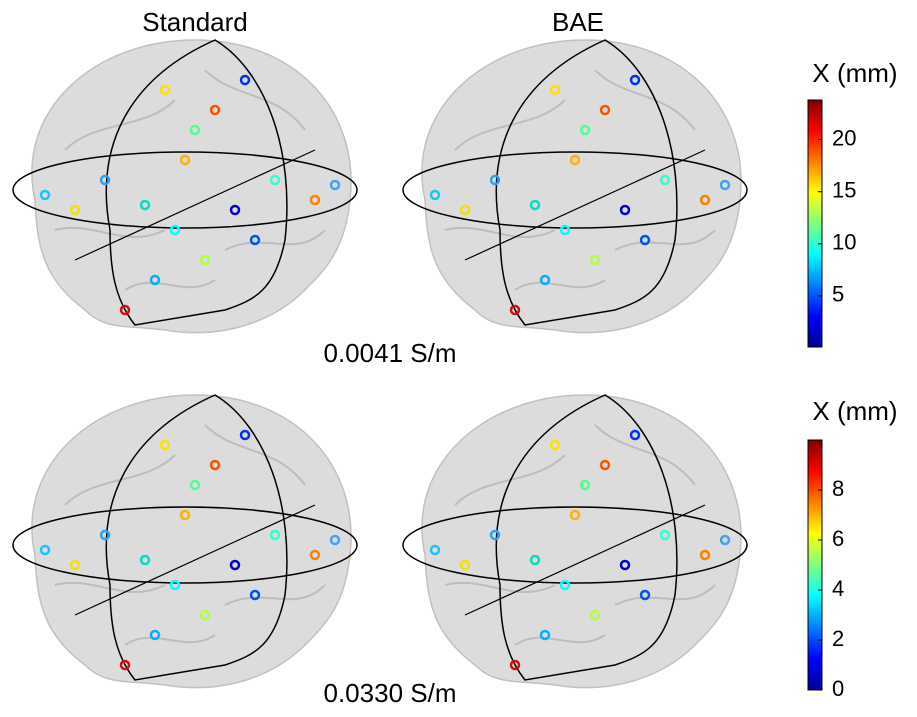 Image resolution: width=917 pixels, height=717 pixels. Describe the element at coordinates (390, 693) in the screenshot. I see `row-label: 0.0330 S/m` at that location.